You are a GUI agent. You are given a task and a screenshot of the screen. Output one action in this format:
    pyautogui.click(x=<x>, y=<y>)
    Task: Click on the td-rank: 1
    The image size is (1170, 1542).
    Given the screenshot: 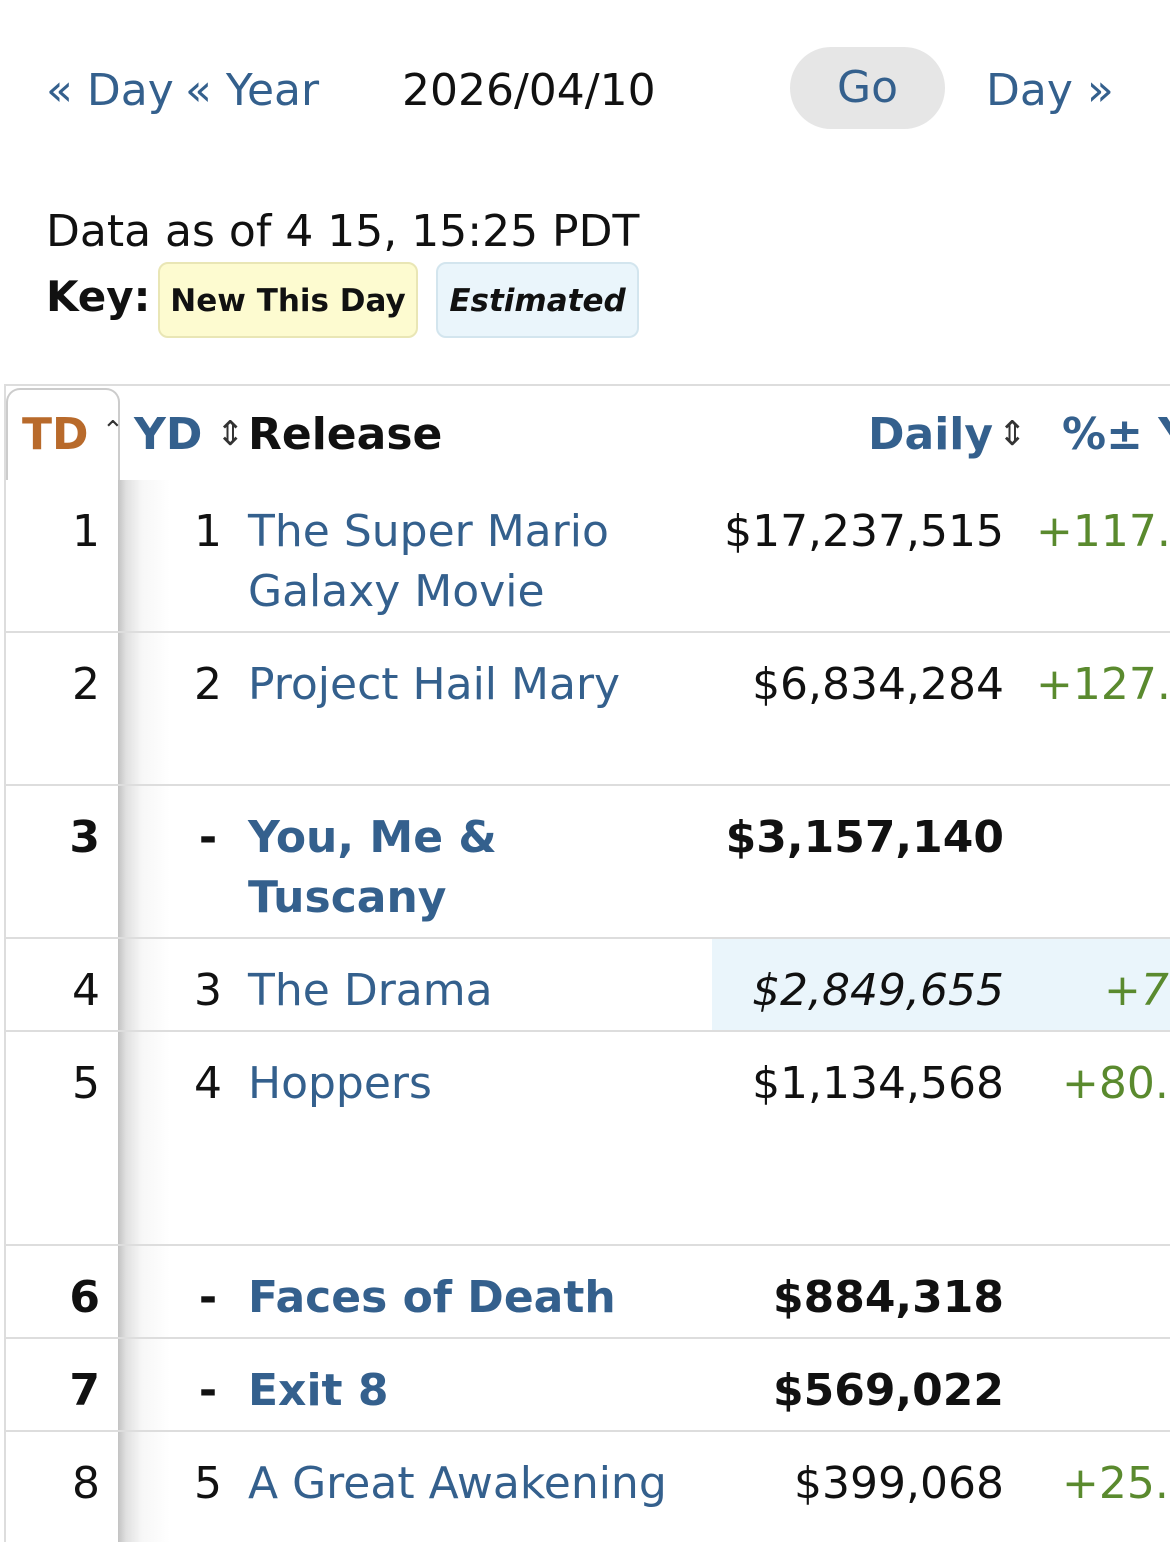 What is the action you would take?
    pyautogui.click(x=86, y=531)
    